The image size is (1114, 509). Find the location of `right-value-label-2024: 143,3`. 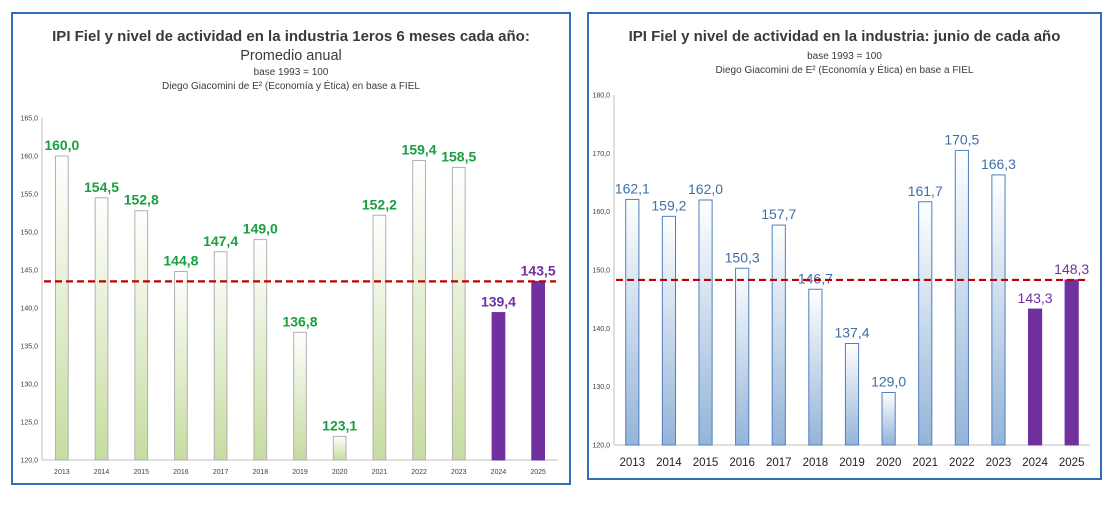

right-value-label-2024: 143,3 is located at coordinates (1035, 298).